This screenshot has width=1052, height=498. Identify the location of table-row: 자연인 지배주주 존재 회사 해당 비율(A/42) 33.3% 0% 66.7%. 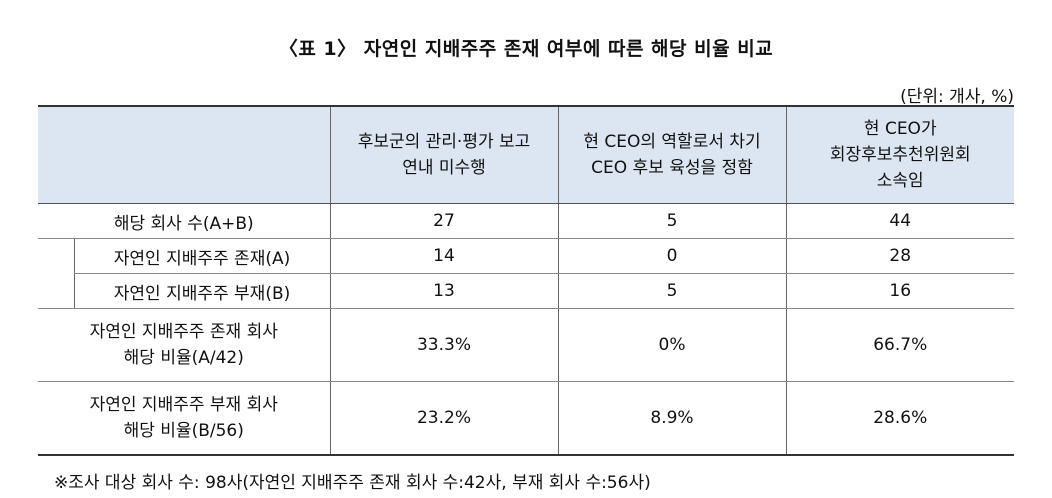
(526, 345).